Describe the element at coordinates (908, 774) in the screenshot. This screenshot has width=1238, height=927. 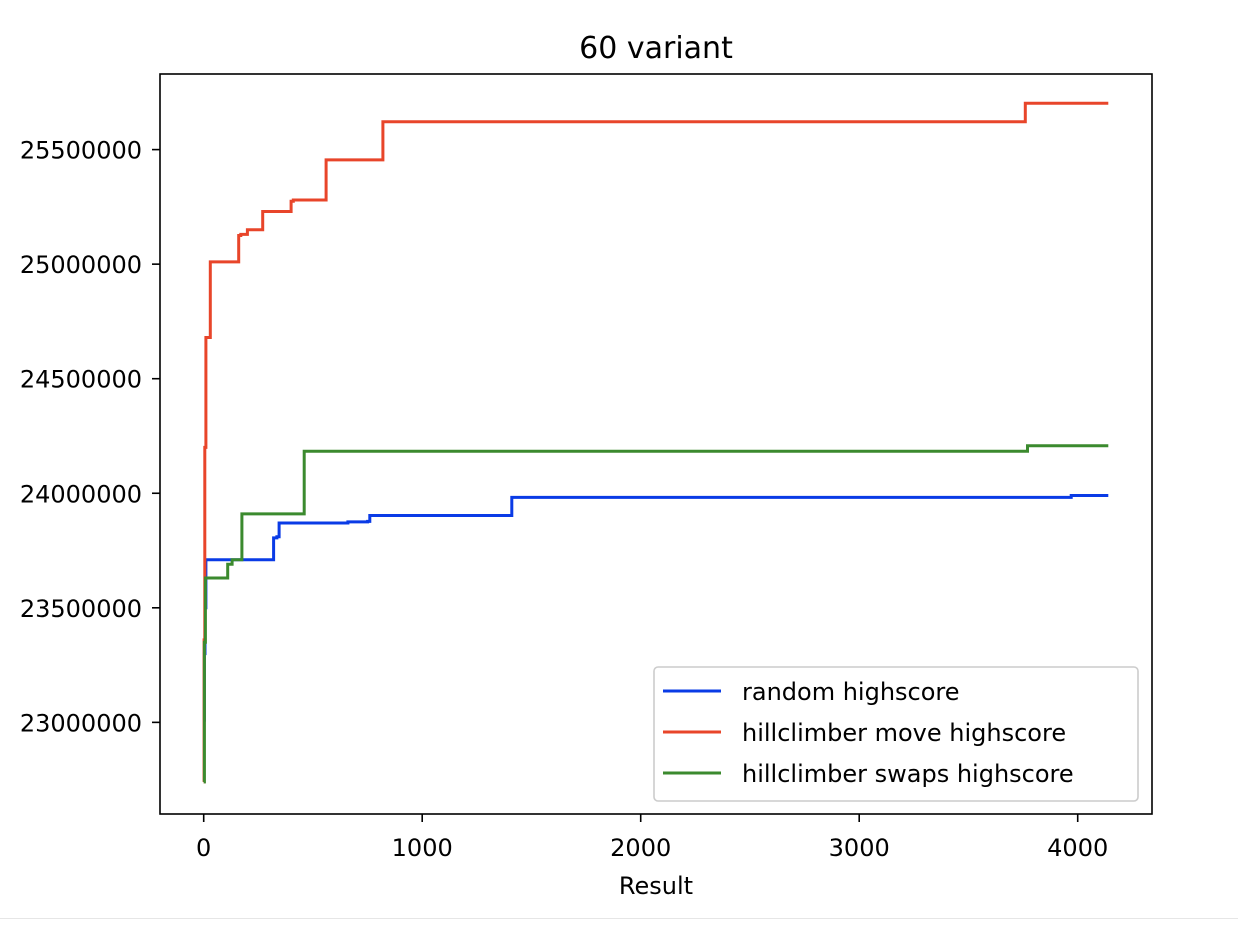
I see `legend-label-3: hillclimber swaps highscore` at that location.